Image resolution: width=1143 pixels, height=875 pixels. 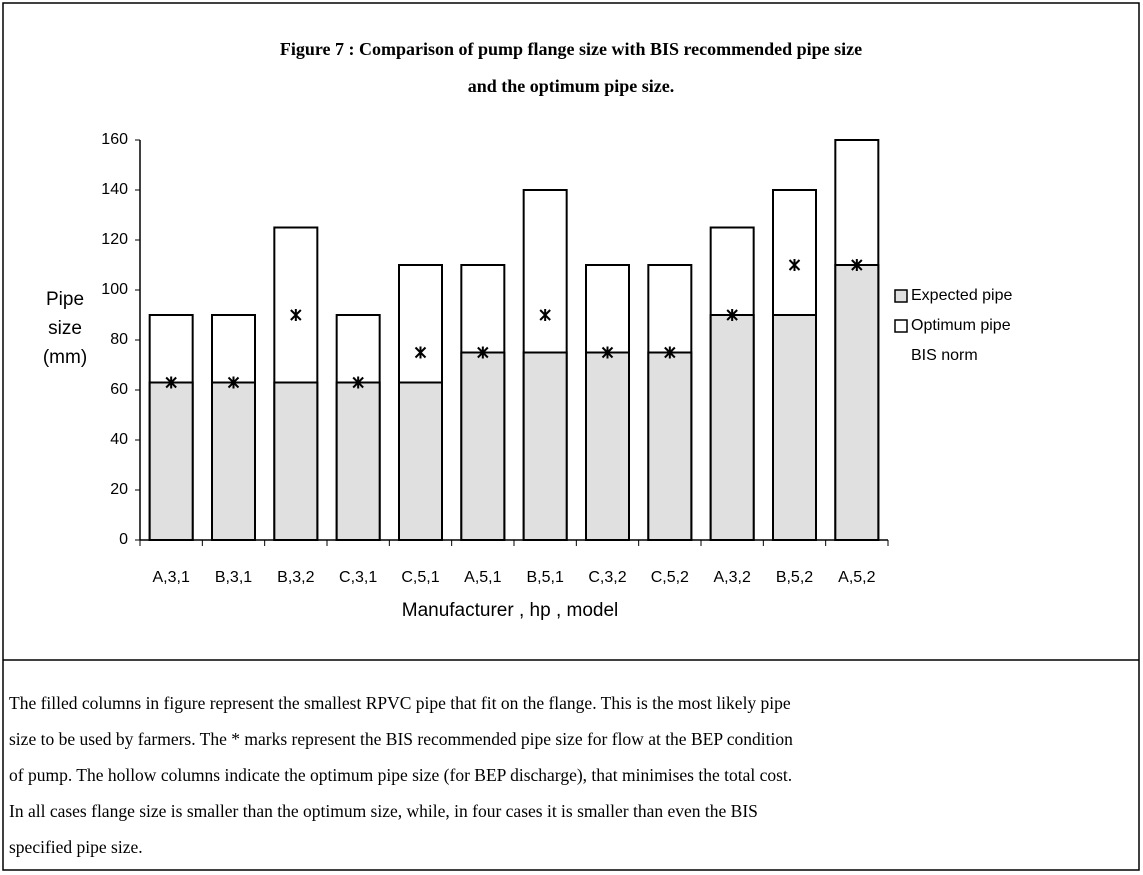 I want to click on x-tick-label: B,3,1, so click(x=233, y=577).